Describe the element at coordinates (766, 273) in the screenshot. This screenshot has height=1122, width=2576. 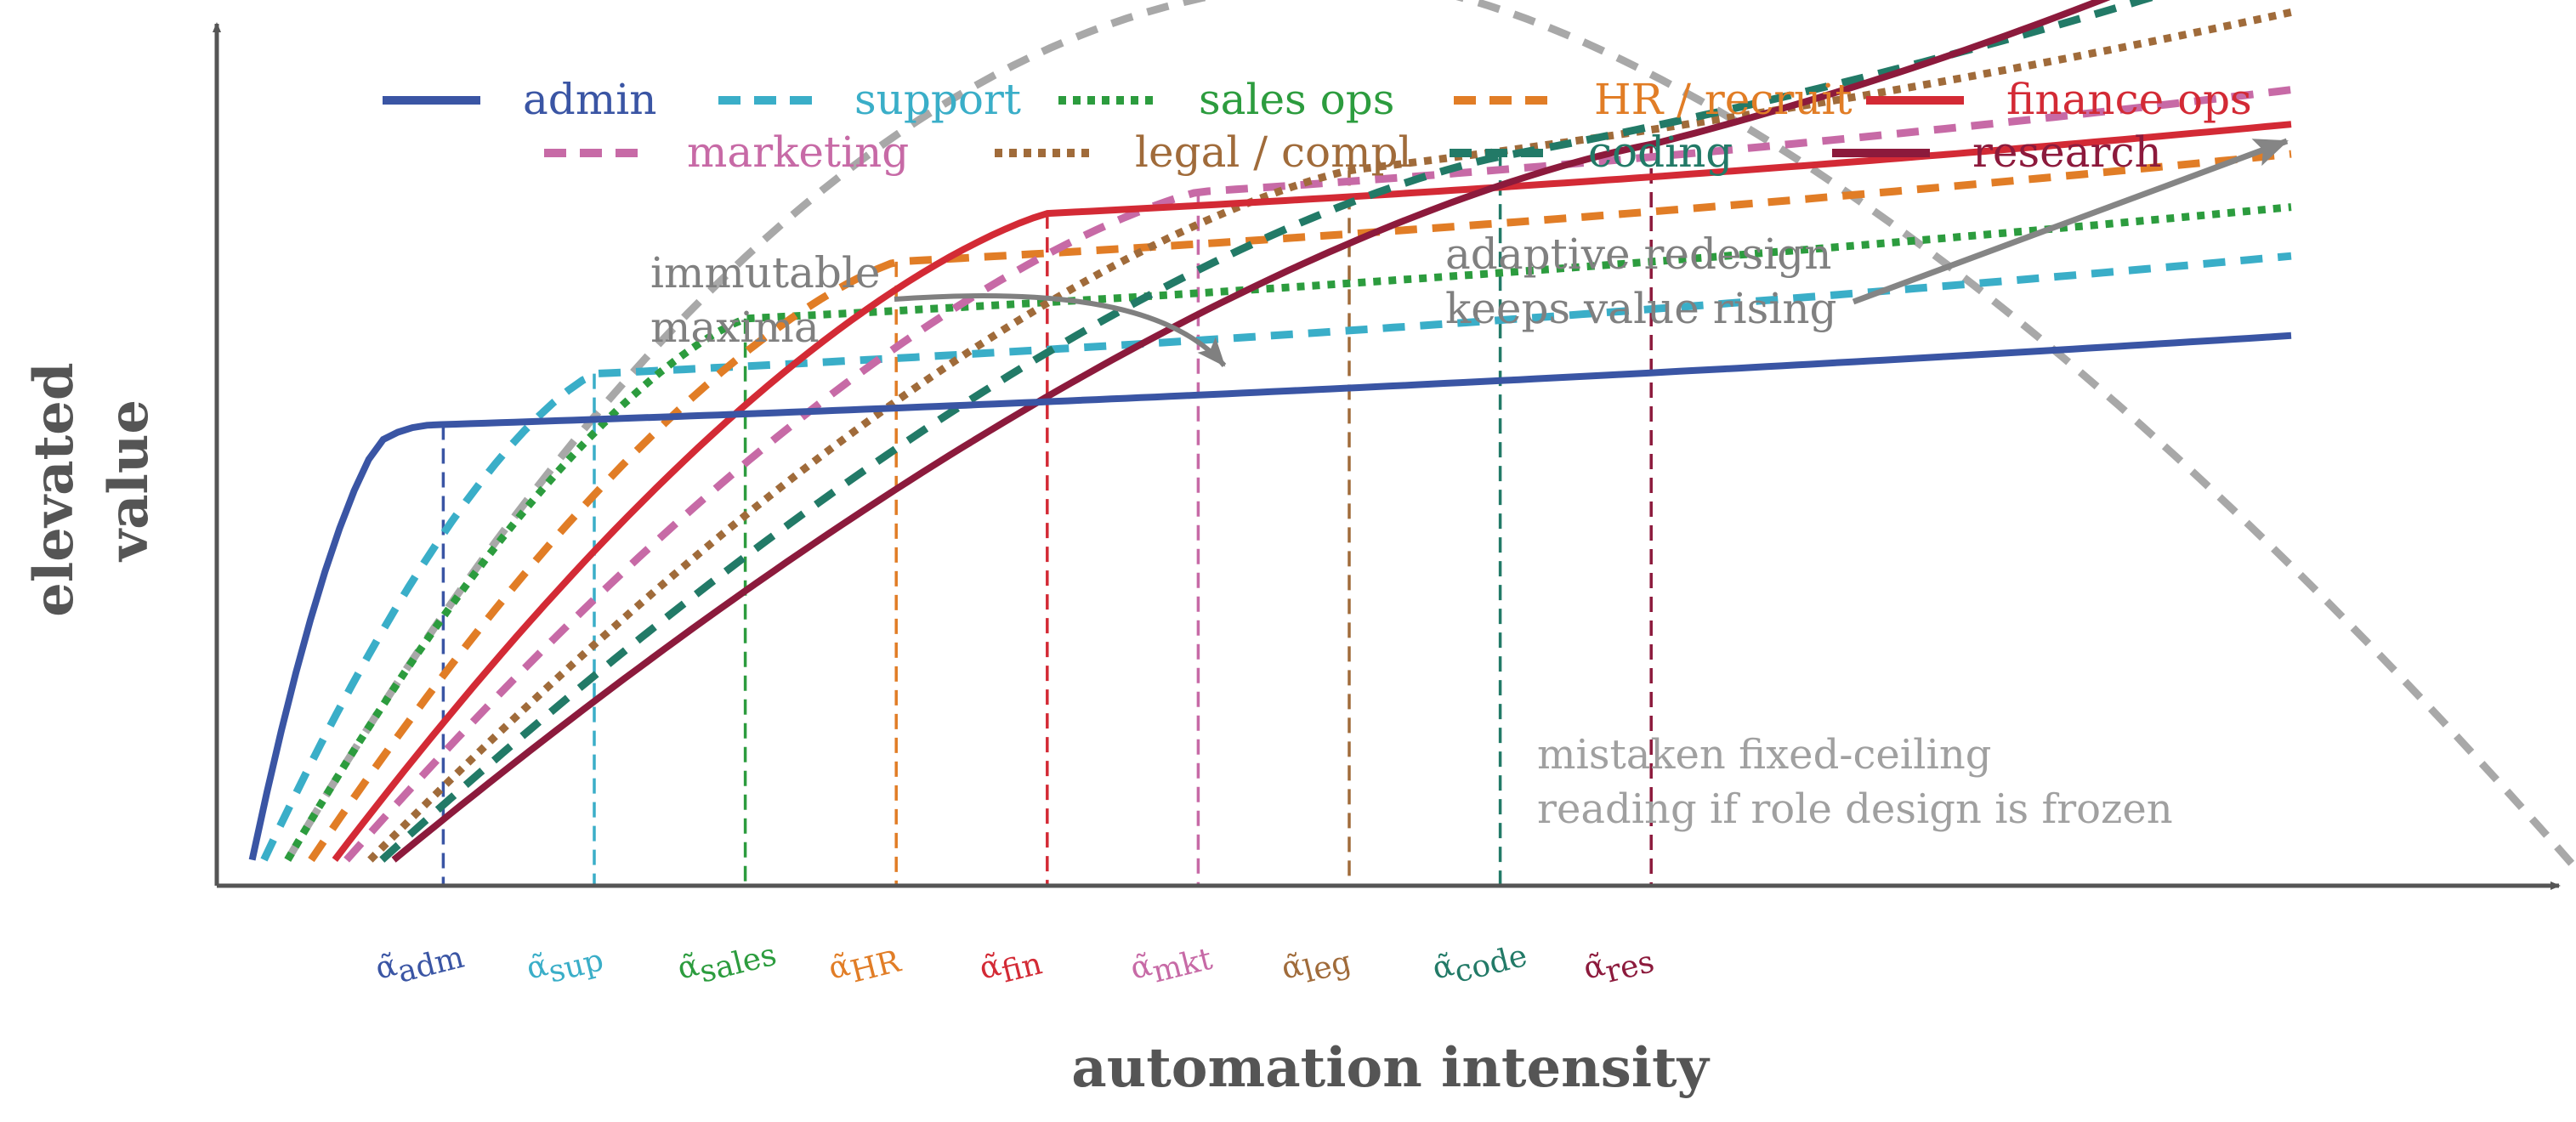
I see `annotation-line: immutable` at that location.